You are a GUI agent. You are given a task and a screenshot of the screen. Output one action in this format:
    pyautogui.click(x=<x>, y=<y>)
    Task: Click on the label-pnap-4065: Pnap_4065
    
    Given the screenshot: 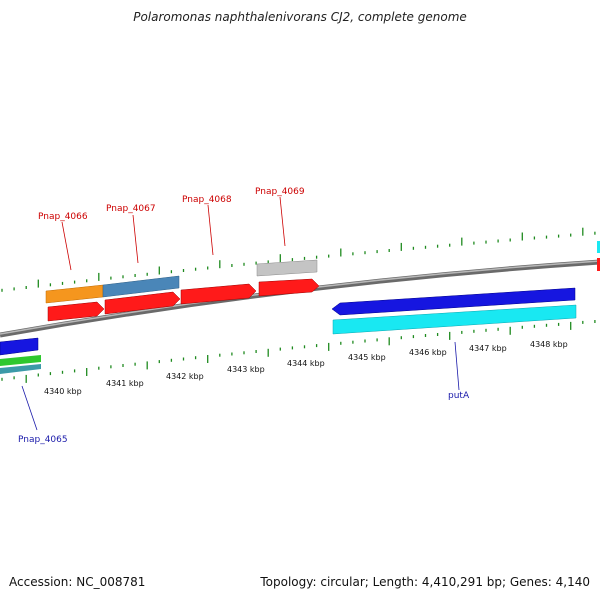 What is the action you would take?
    pyautogui.click(x=43, y=440)
    